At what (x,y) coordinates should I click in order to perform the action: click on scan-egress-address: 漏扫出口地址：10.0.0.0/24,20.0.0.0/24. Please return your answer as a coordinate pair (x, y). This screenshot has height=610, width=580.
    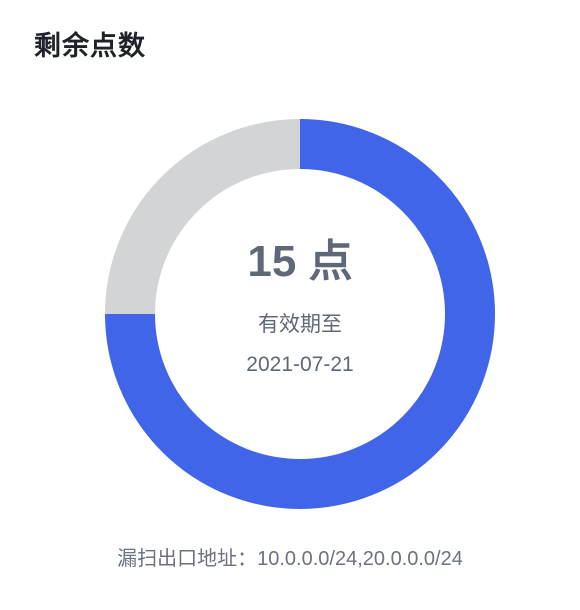
    Looking at the image, I should click on (290, 559).